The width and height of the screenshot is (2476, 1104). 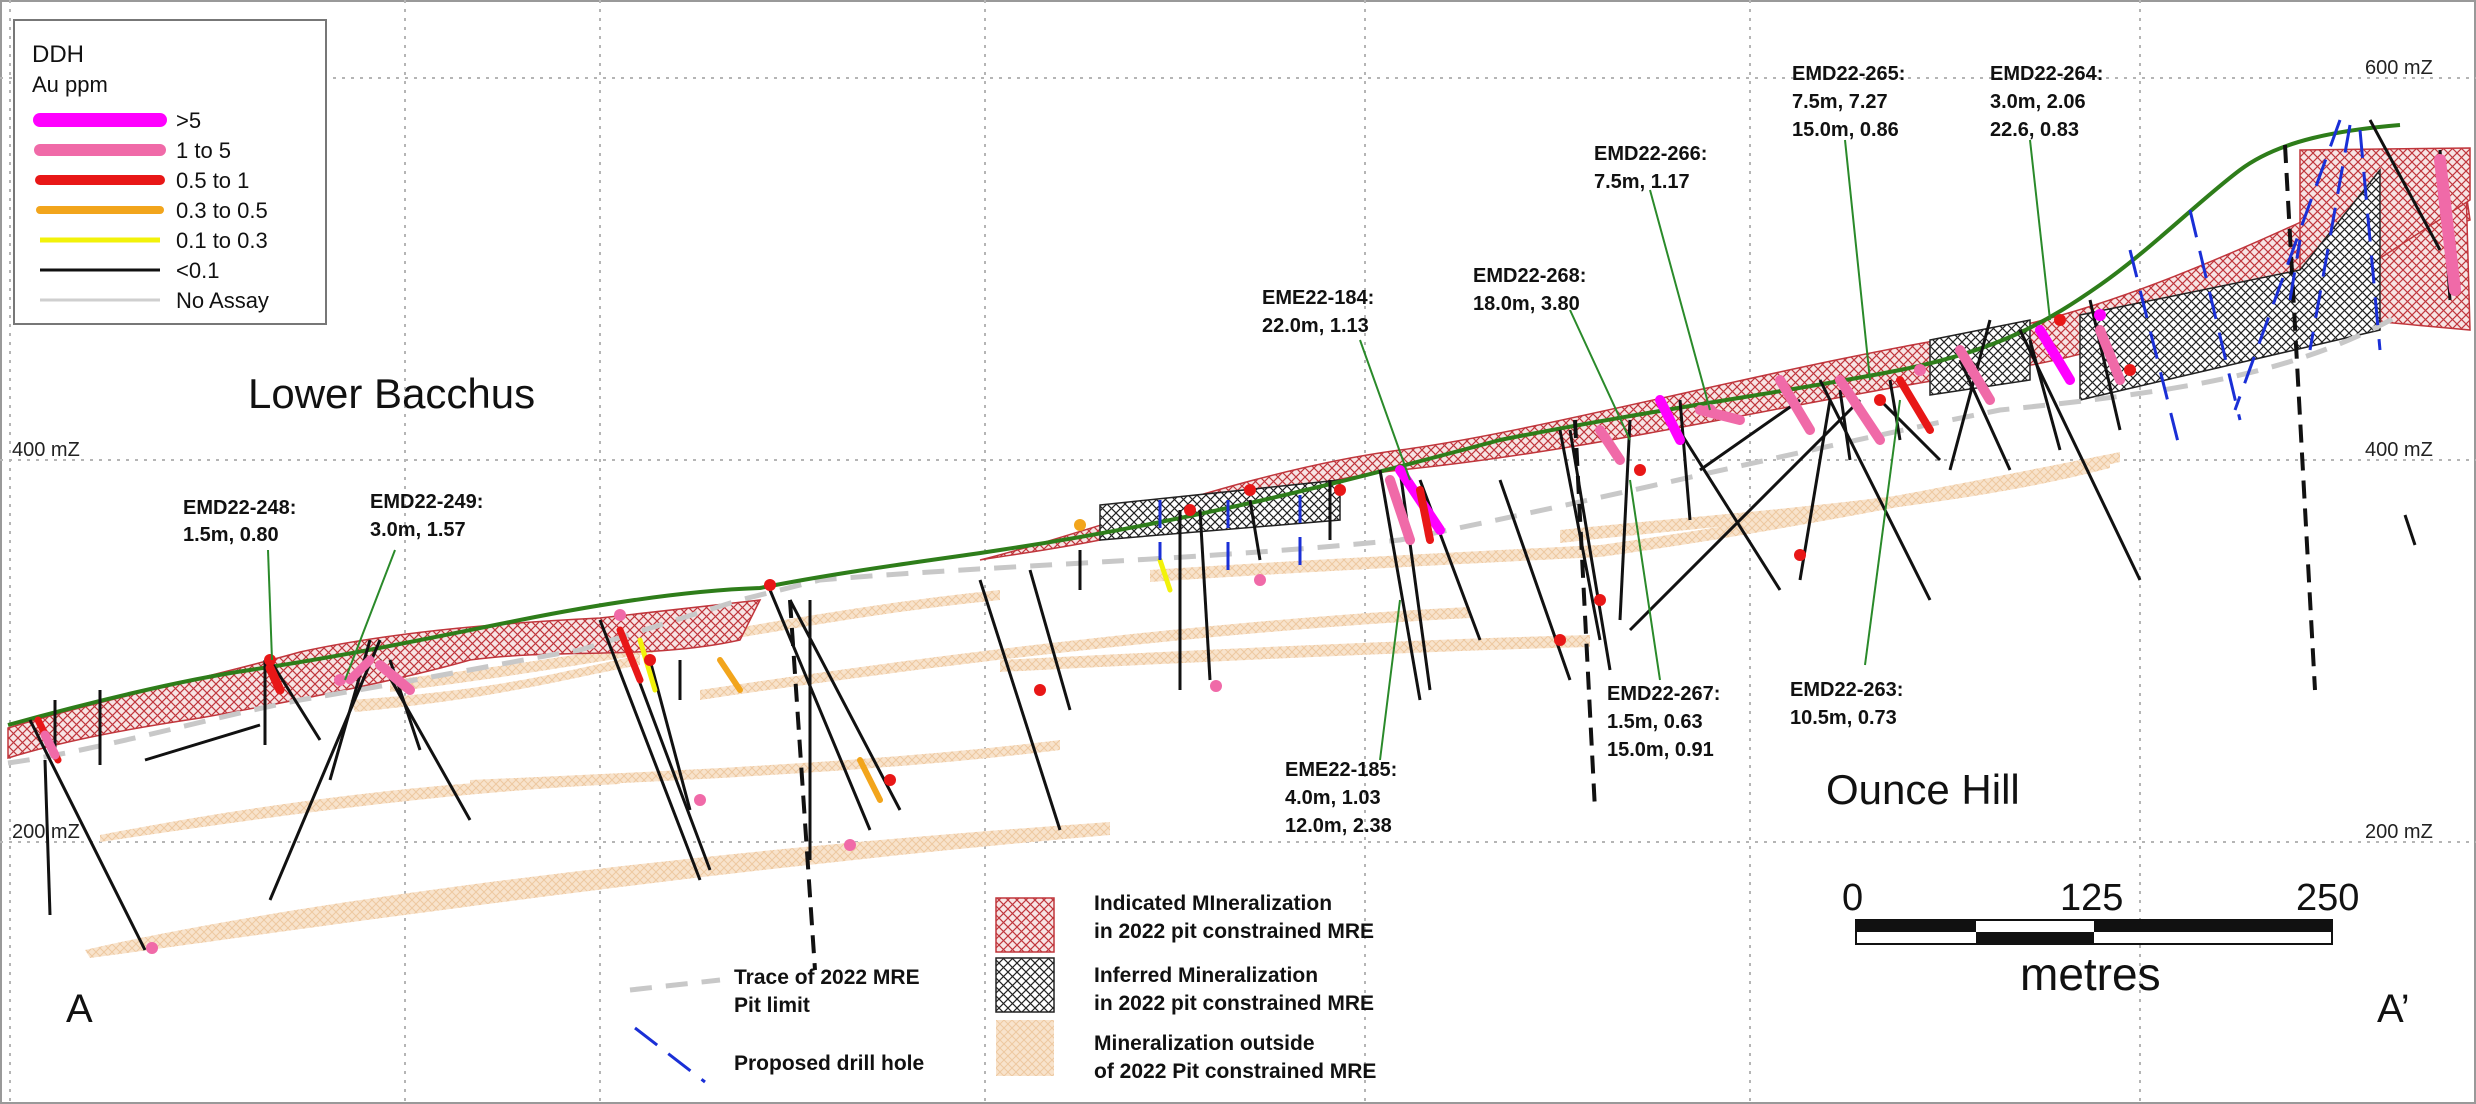 What do you see at coordinates (239, 508) in the screenshot?
I see `svg-text: EMD22-248:` at bounding box center [239, 508].